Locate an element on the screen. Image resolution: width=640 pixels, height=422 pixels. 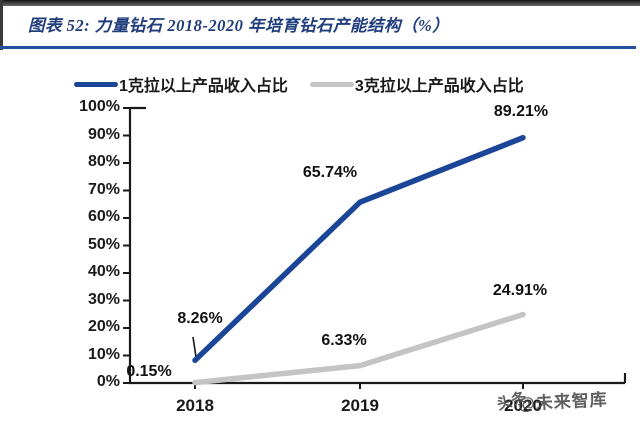
y-axis-label: 0% is located at coordinates (108, 381).